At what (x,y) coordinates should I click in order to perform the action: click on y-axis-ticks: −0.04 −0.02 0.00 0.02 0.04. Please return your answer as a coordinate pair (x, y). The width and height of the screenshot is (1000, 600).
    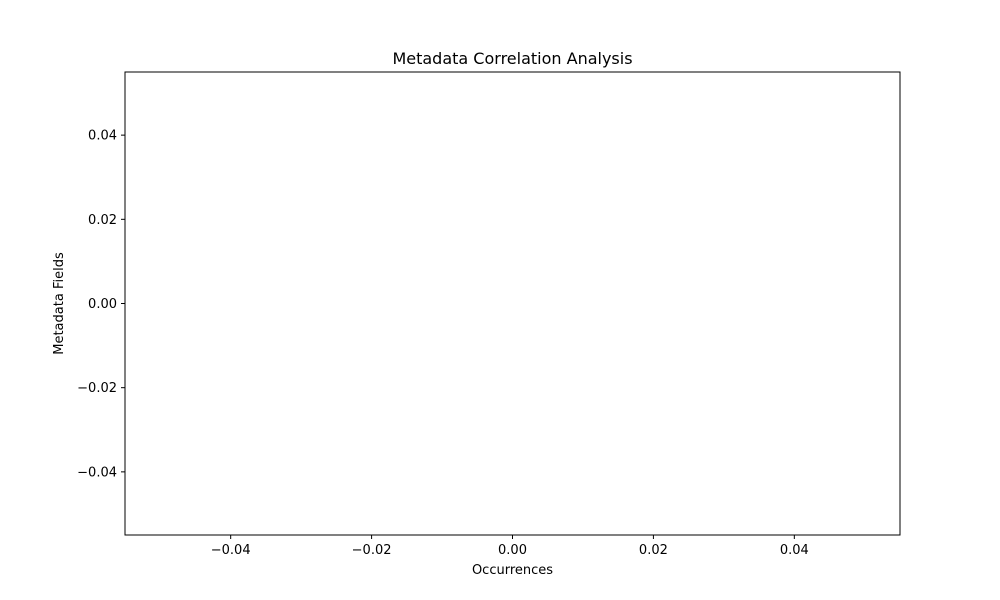
    Looking at the image, I should click on (101, 304).